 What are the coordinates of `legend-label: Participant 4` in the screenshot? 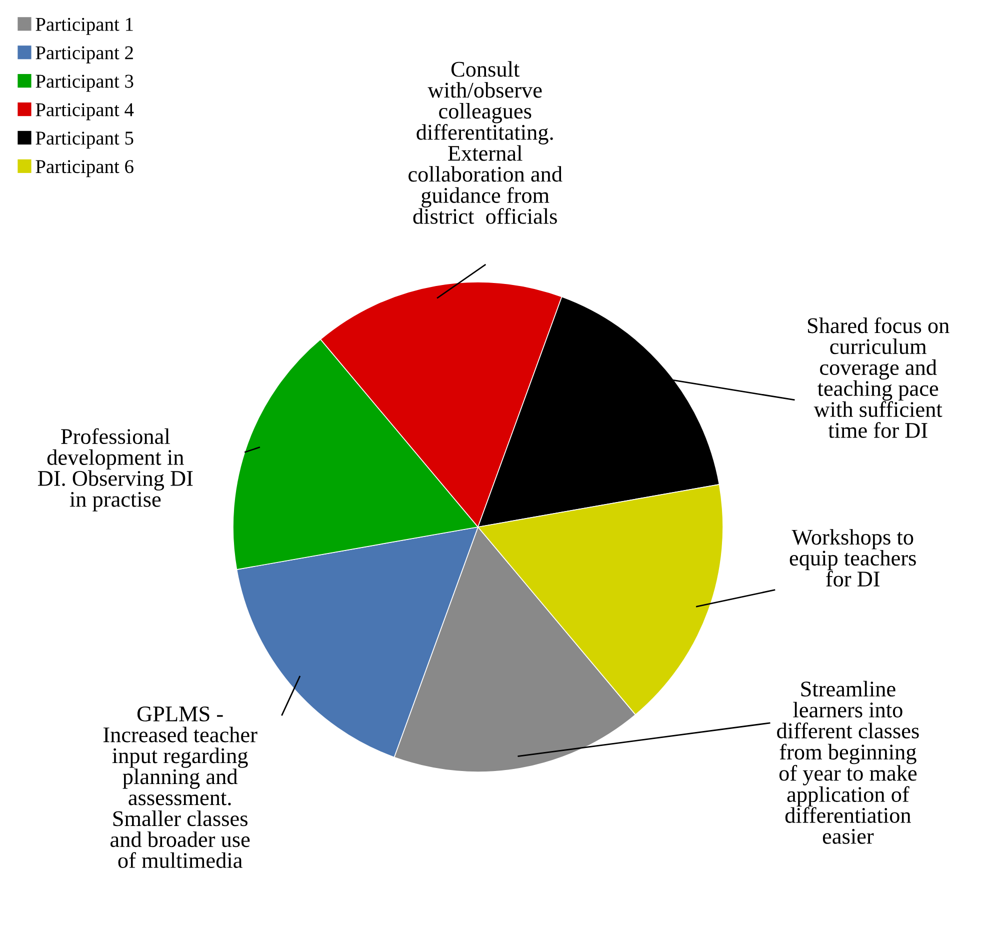 It's located at (85, 111).